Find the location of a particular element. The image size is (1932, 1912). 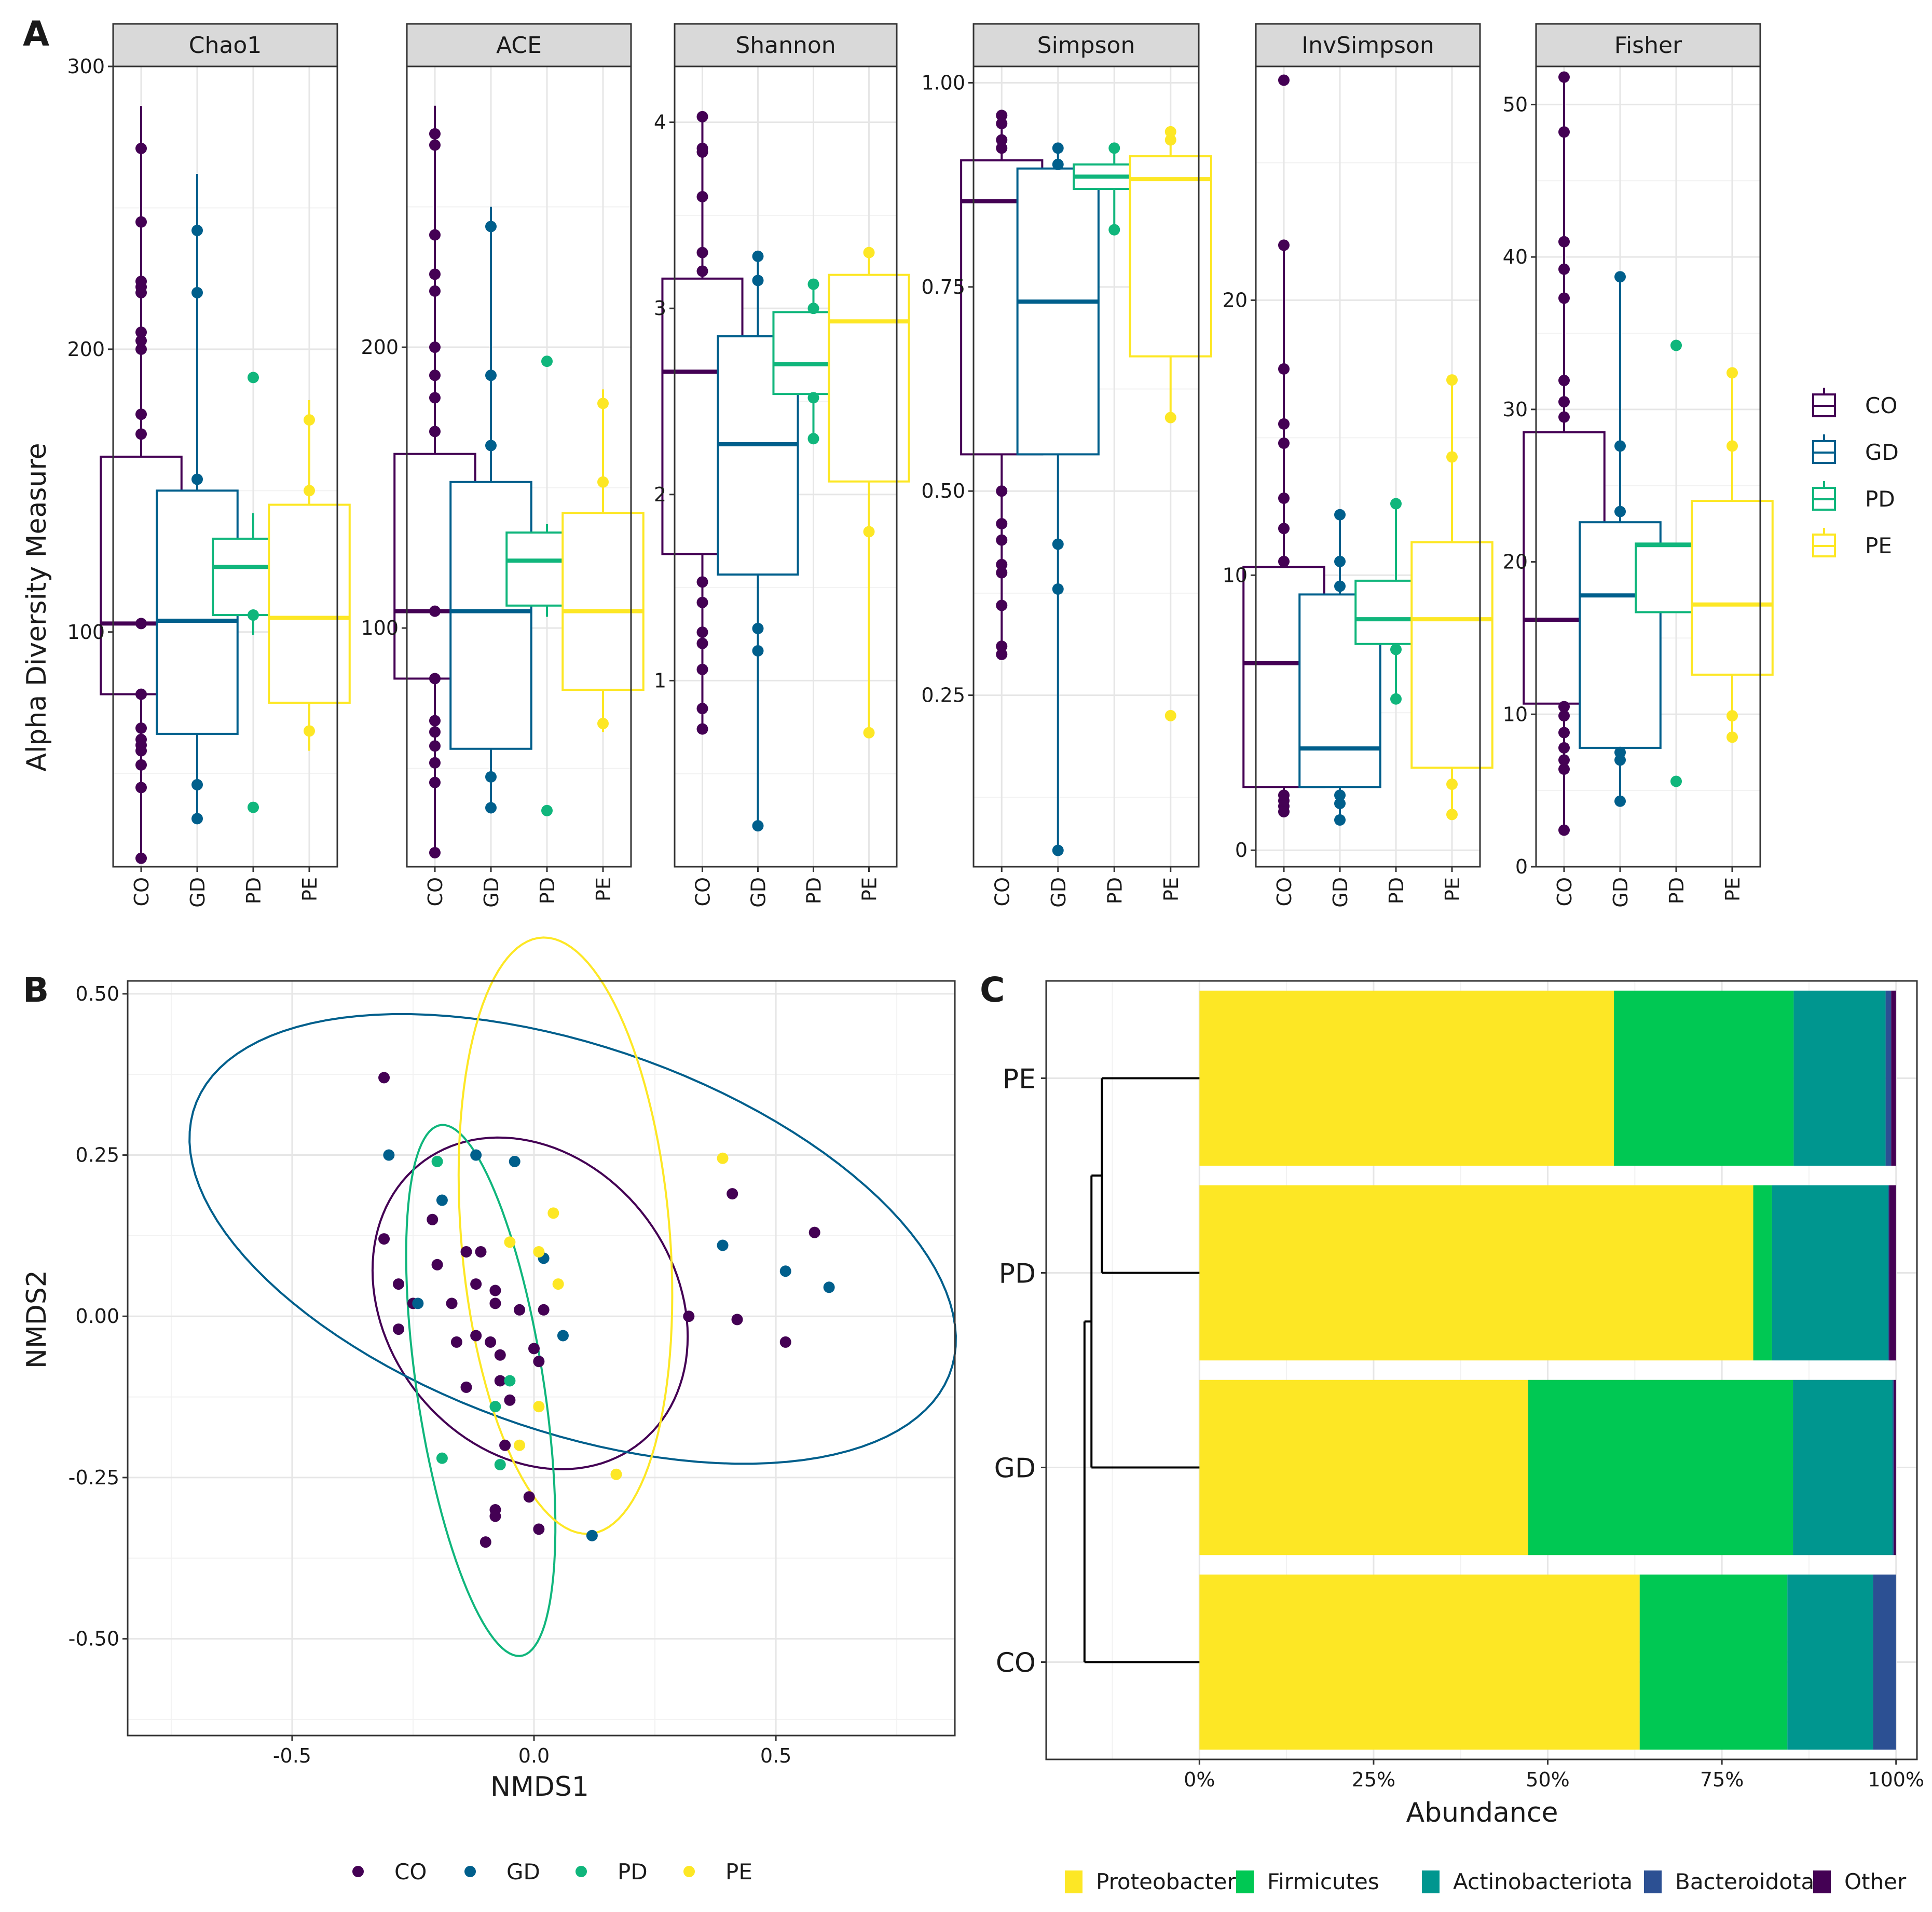

x-tick-label: 0.0 is located at coordinates (534, 1755).